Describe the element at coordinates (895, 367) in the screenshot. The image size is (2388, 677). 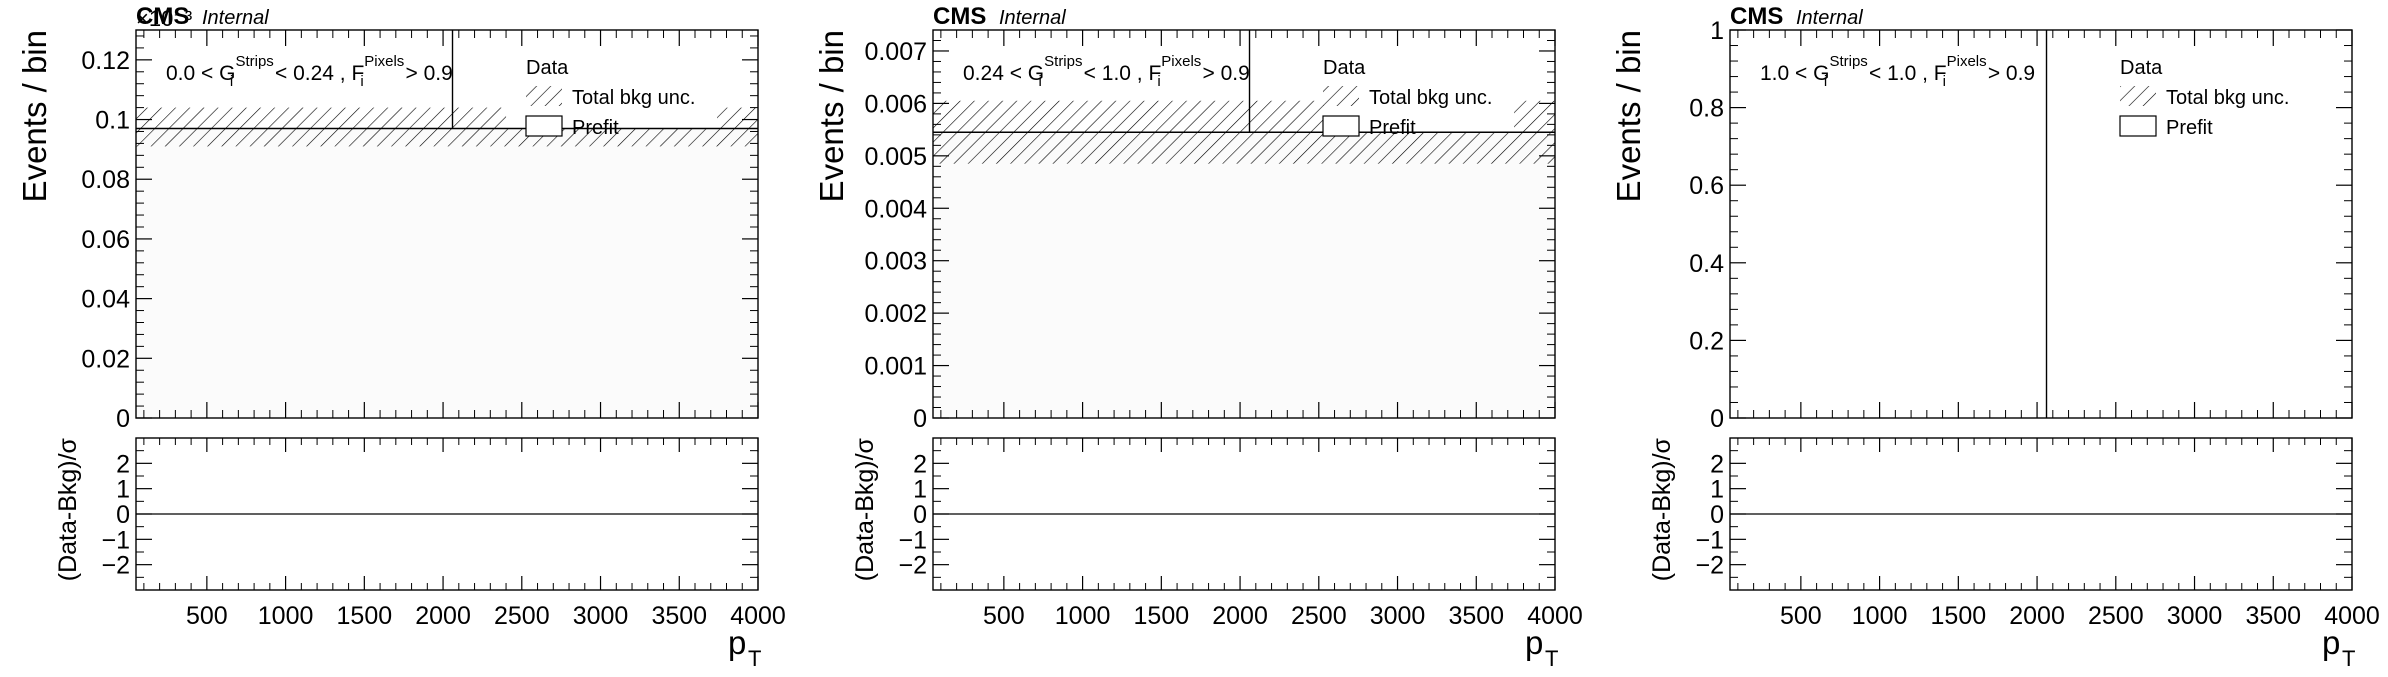
I see `y-tick-label: 0.001` at that location.